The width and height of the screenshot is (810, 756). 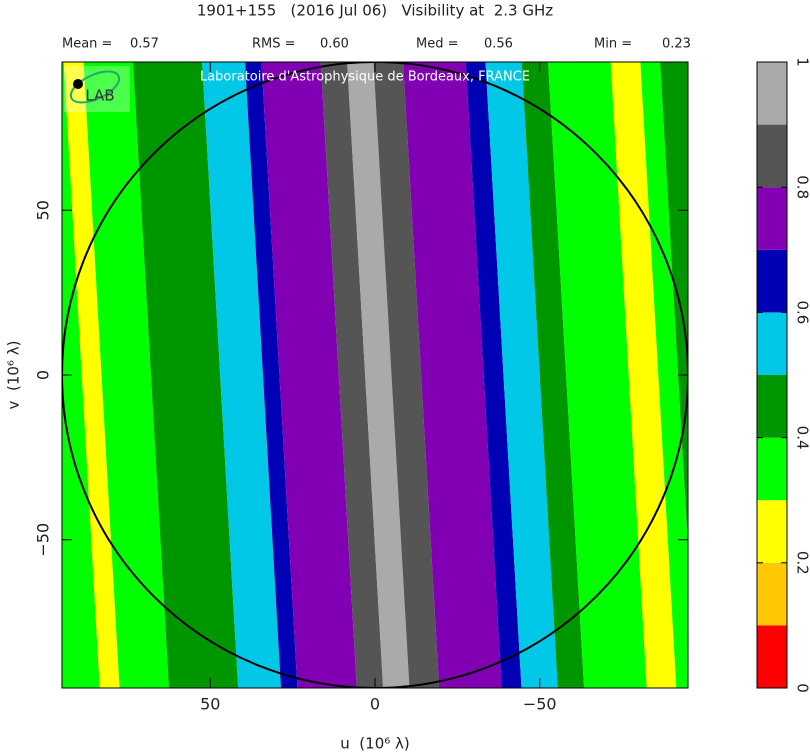 What do you see at coordinates (802, 688) in the screenshot?
I see `colorbar-tick-label: 0` at bounding box center [802, 688].